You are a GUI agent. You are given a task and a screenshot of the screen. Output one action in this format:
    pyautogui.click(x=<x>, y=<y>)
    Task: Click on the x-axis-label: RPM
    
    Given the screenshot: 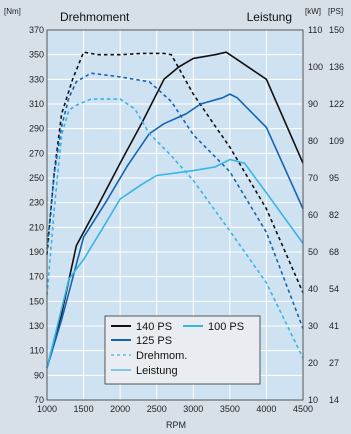 What is the action you would take?
    pyautogui.click(x=176, y=425)
    